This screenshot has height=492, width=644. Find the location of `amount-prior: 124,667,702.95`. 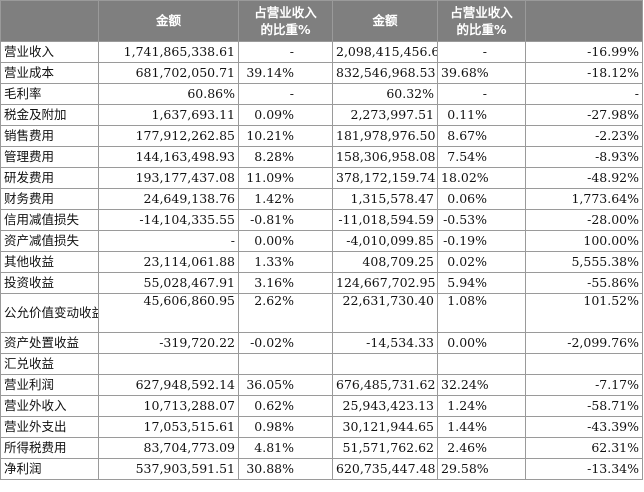

amount-prior: 124,667,702.95 is located at coordinates (385, 283).